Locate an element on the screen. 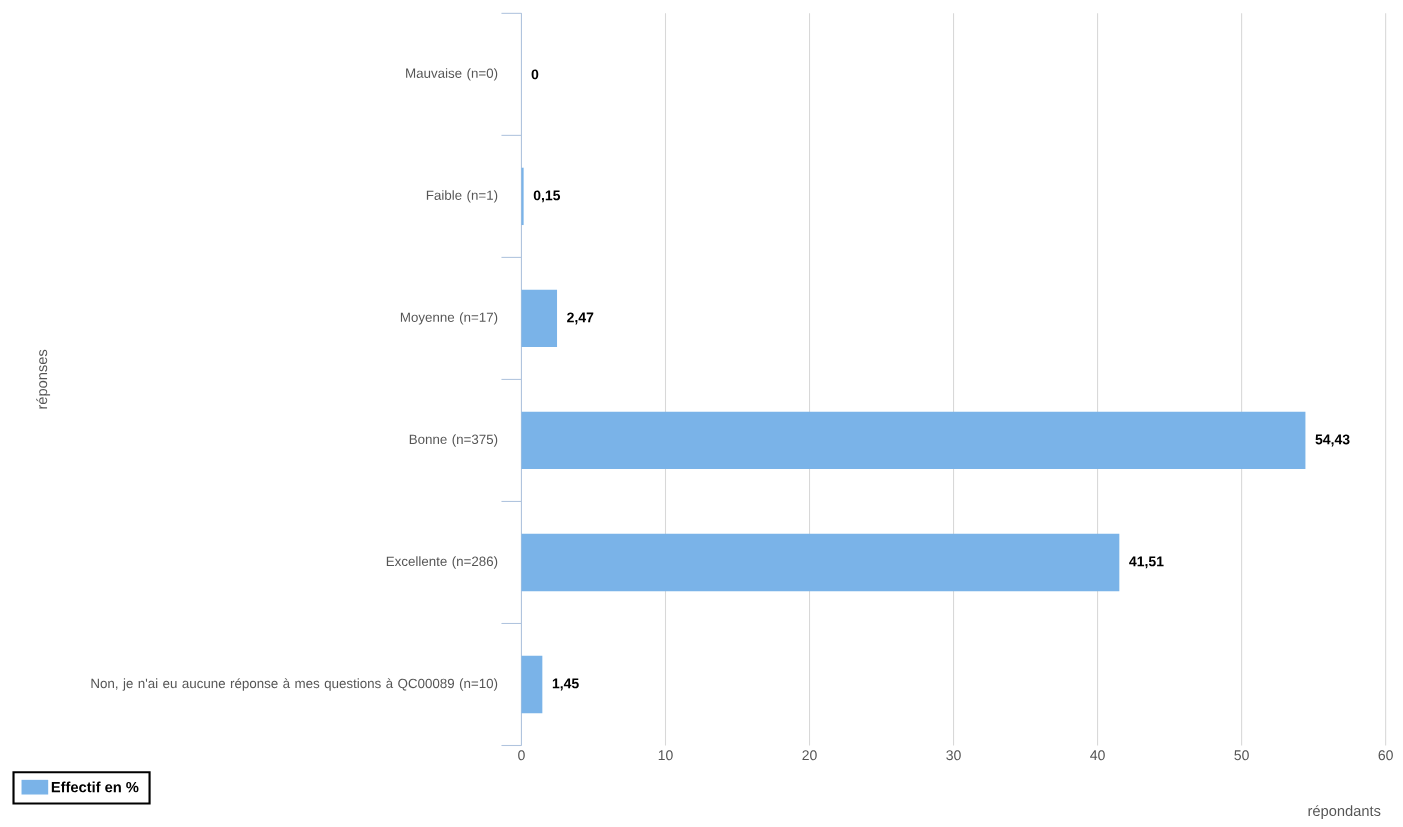 The width and height of the screenshot is (1403, 827). x-tick-label: 10 is located at coordinates (665, 755).